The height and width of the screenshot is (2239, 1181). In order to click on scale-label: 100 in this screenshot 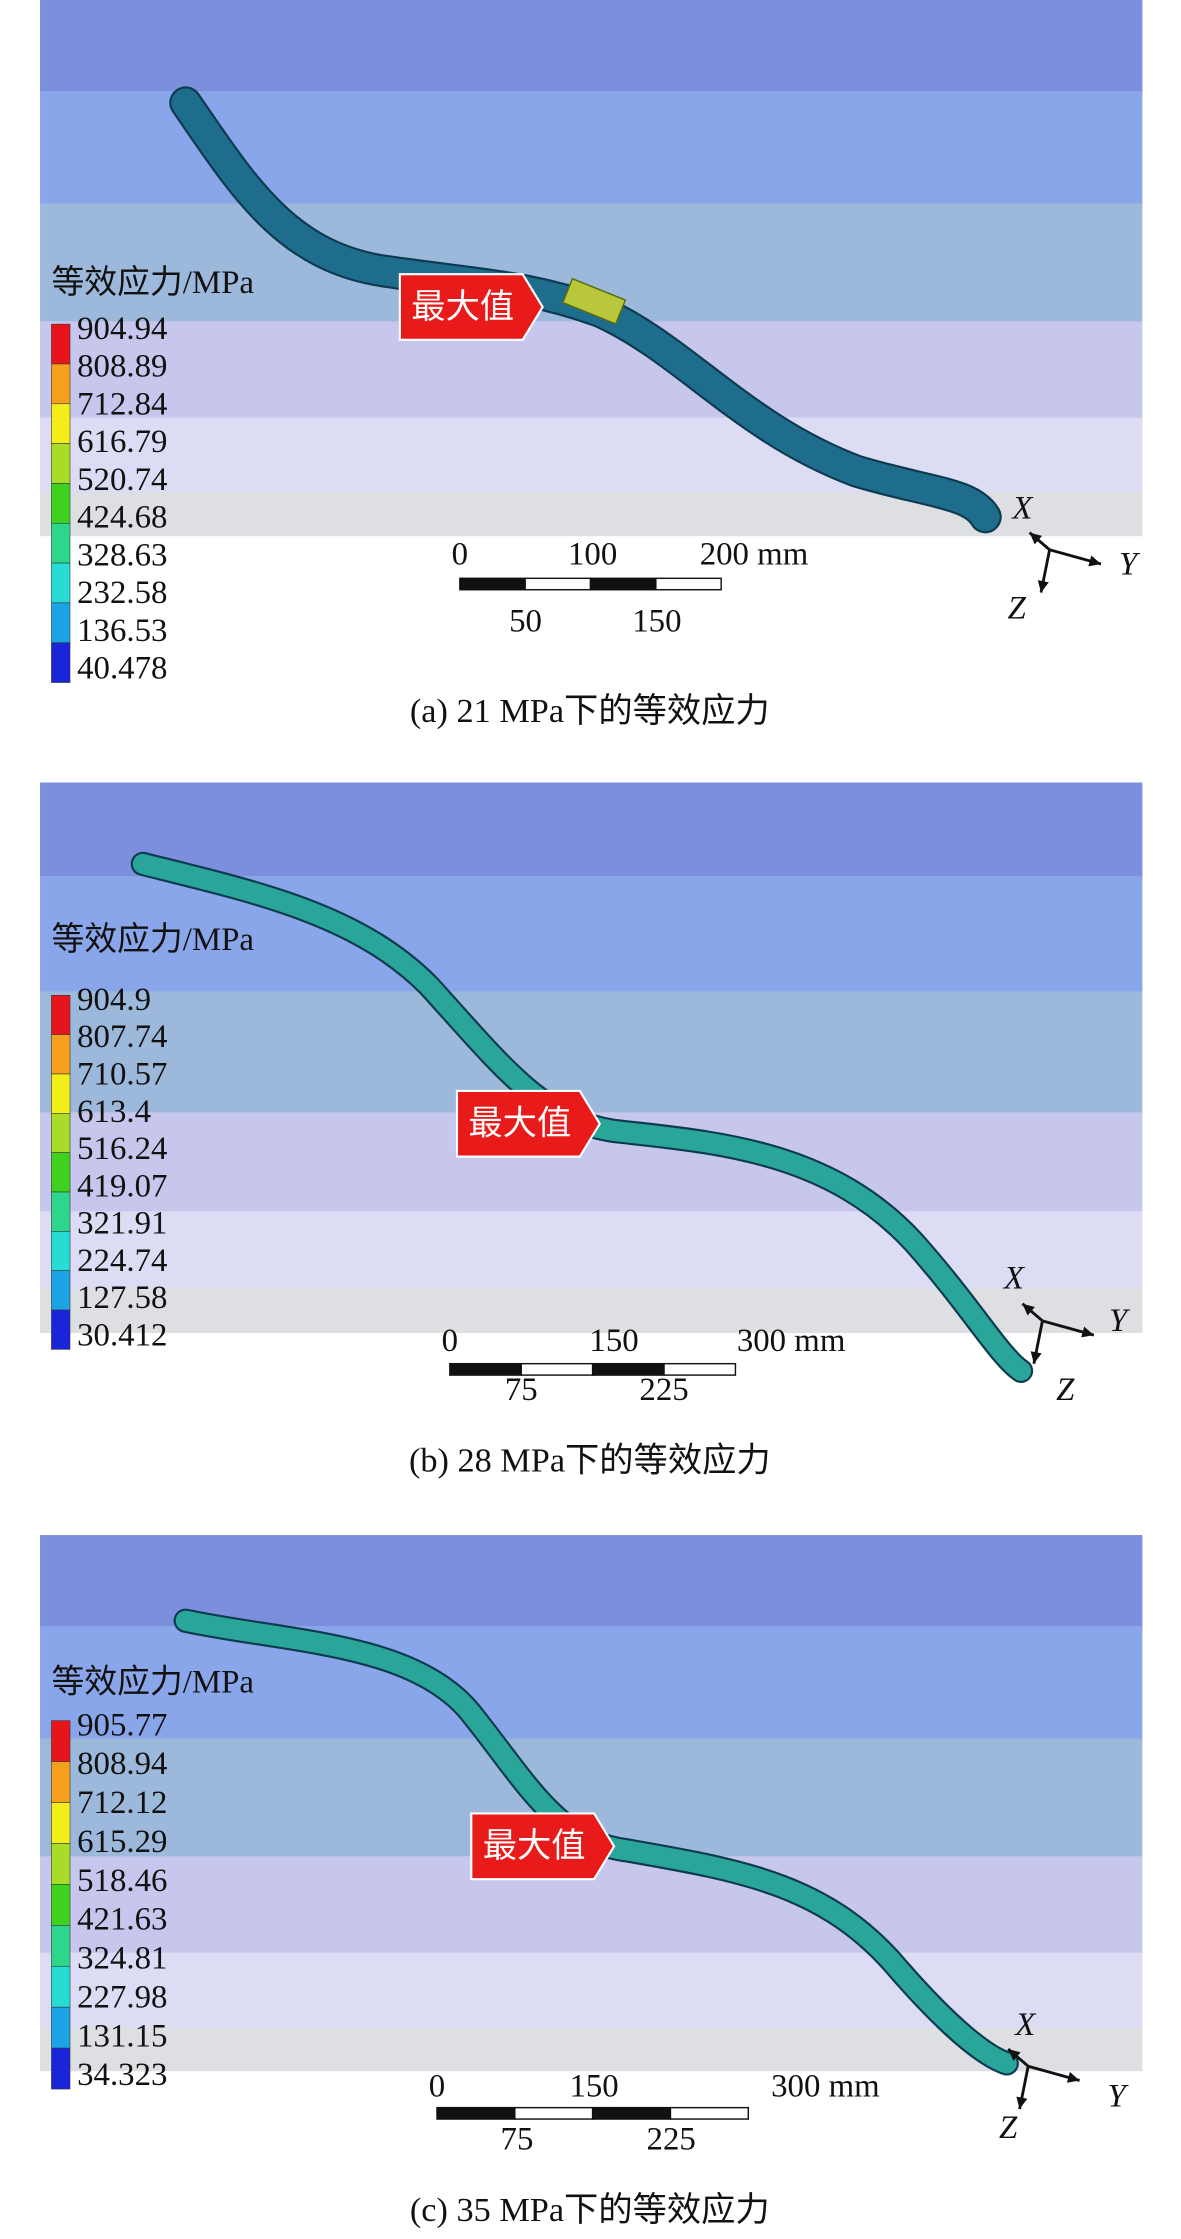, I will do `click(592, 554)`.